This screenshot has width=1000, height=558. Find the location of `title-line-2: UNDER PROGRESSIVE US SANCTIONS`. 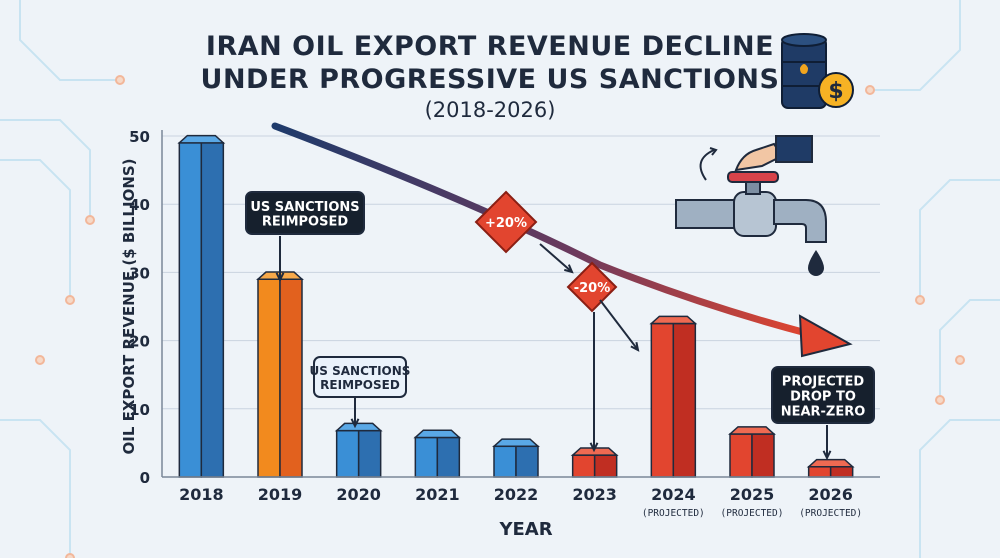

title-line-2: UNDER PROGRESSIVE US SANCTIONS is located at coordinates (490, 79).